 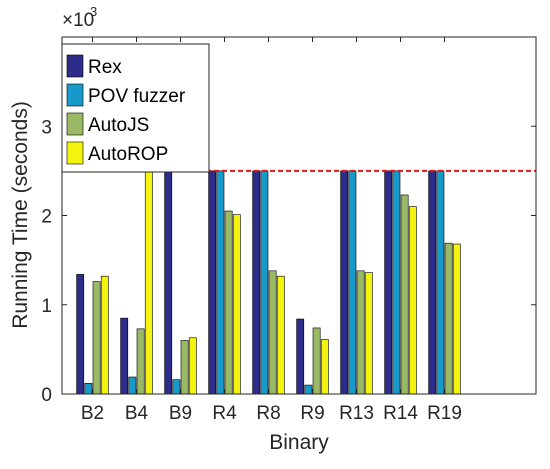 I want to click on bar-pov-fuzzer-r14, so click(x=396, y=282).